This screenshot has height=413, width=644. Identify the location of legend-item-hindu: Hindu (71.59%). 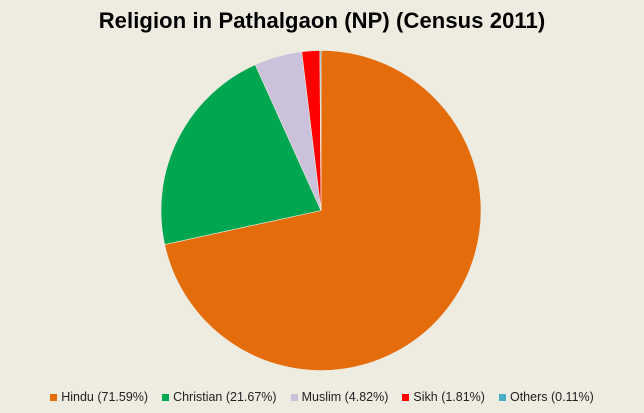
(99, 397).